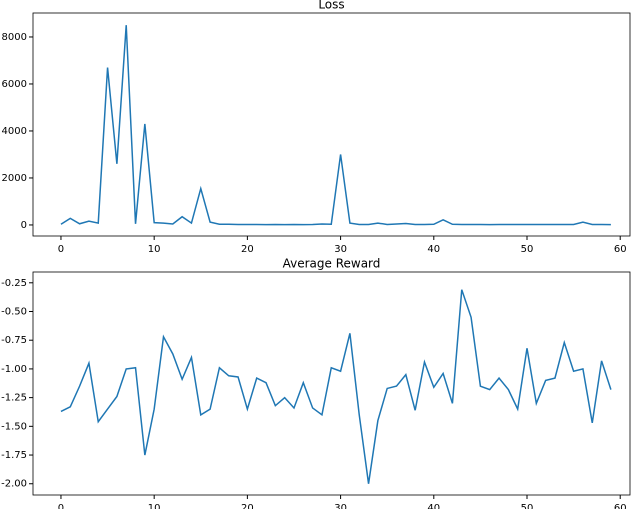  Describe the element at coordinates (14, 484) in the screenshot. I see `y-tick-label: -2.00` at that location.